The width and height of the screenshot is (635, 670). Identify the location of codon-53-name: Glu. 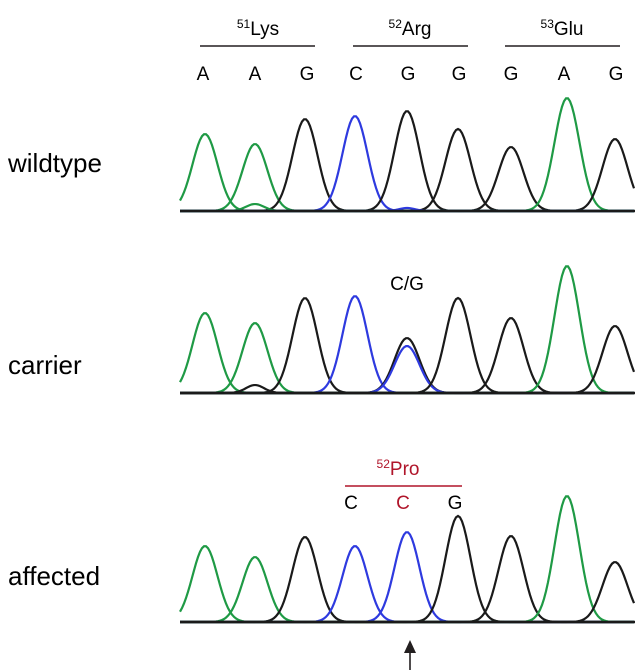
(569, 29).